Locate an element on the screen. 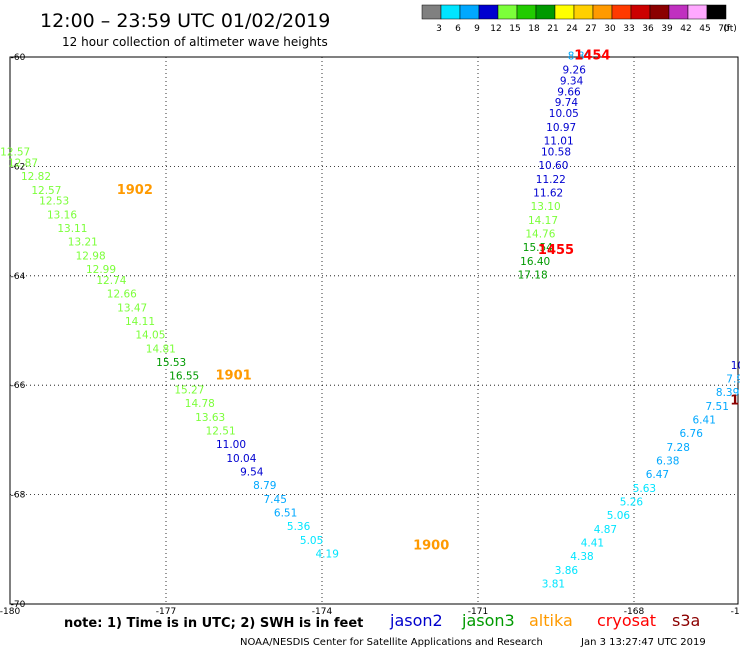 The image size is (740, 650). footer-timestamp: Jan 3 13:27:47 UTC 2019 is located at coordinates (643, 642).